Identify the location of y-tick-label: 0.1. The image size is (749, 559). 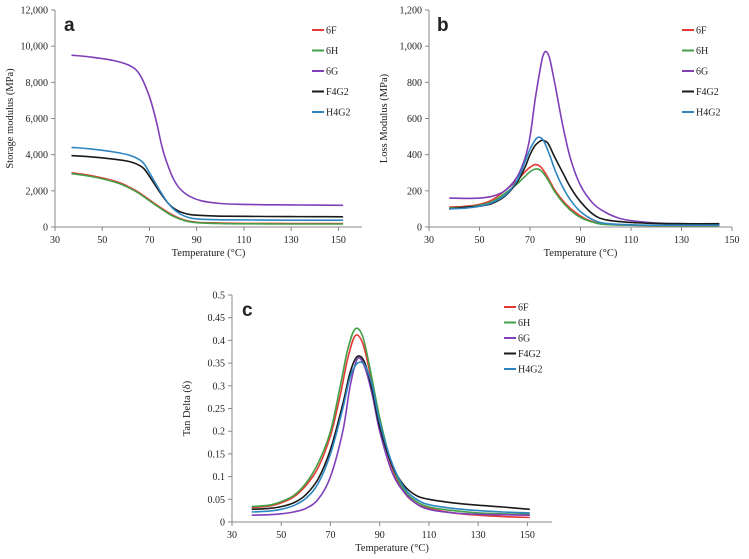
(219, 477).